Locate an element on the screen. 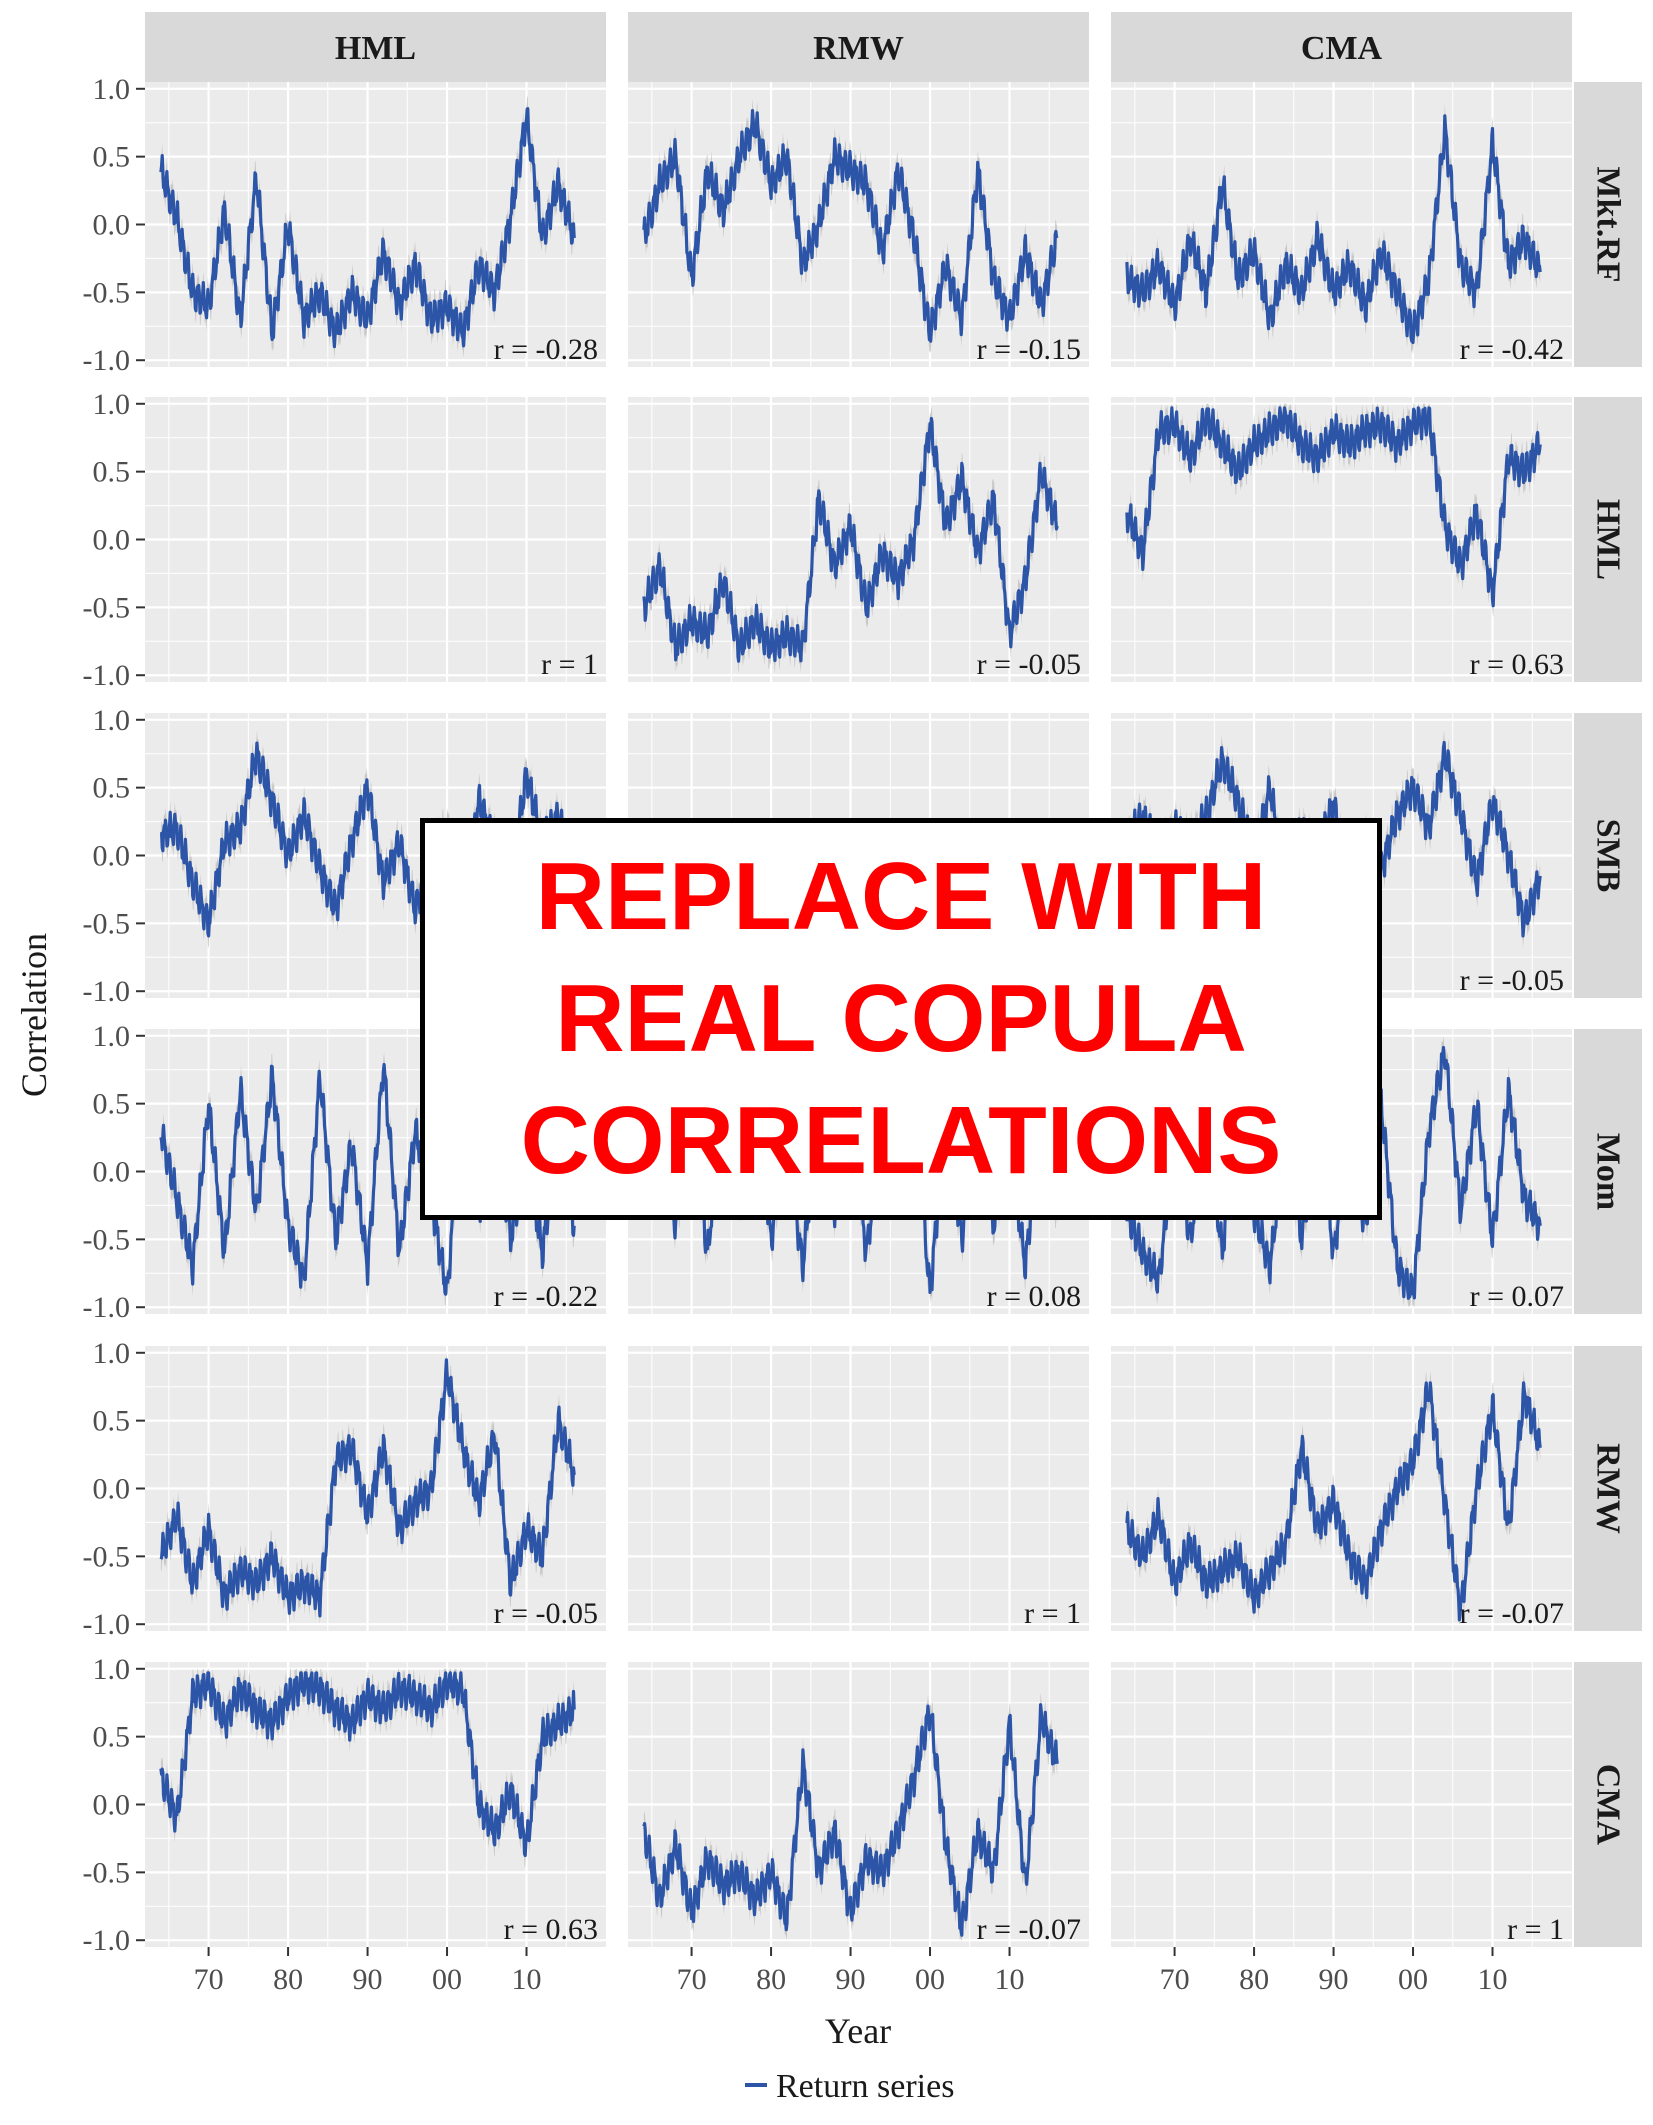 The width and height of the screenshot is (1653, 2125). panel-hml-cma-r-label: r = 0.63 is located at coordinates (1517, 664).